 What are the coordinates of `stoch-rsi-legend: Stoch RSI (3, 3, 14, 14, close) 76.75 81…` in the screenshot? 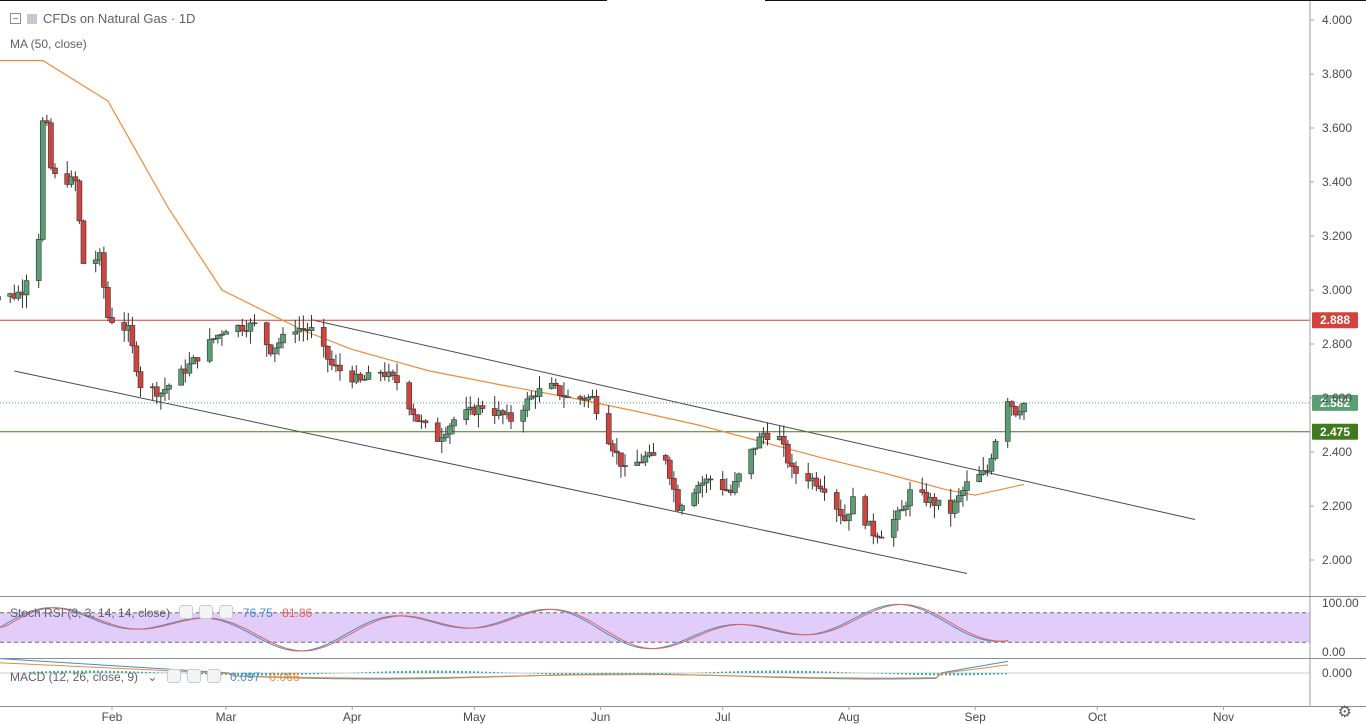 It's located at (161, 612).